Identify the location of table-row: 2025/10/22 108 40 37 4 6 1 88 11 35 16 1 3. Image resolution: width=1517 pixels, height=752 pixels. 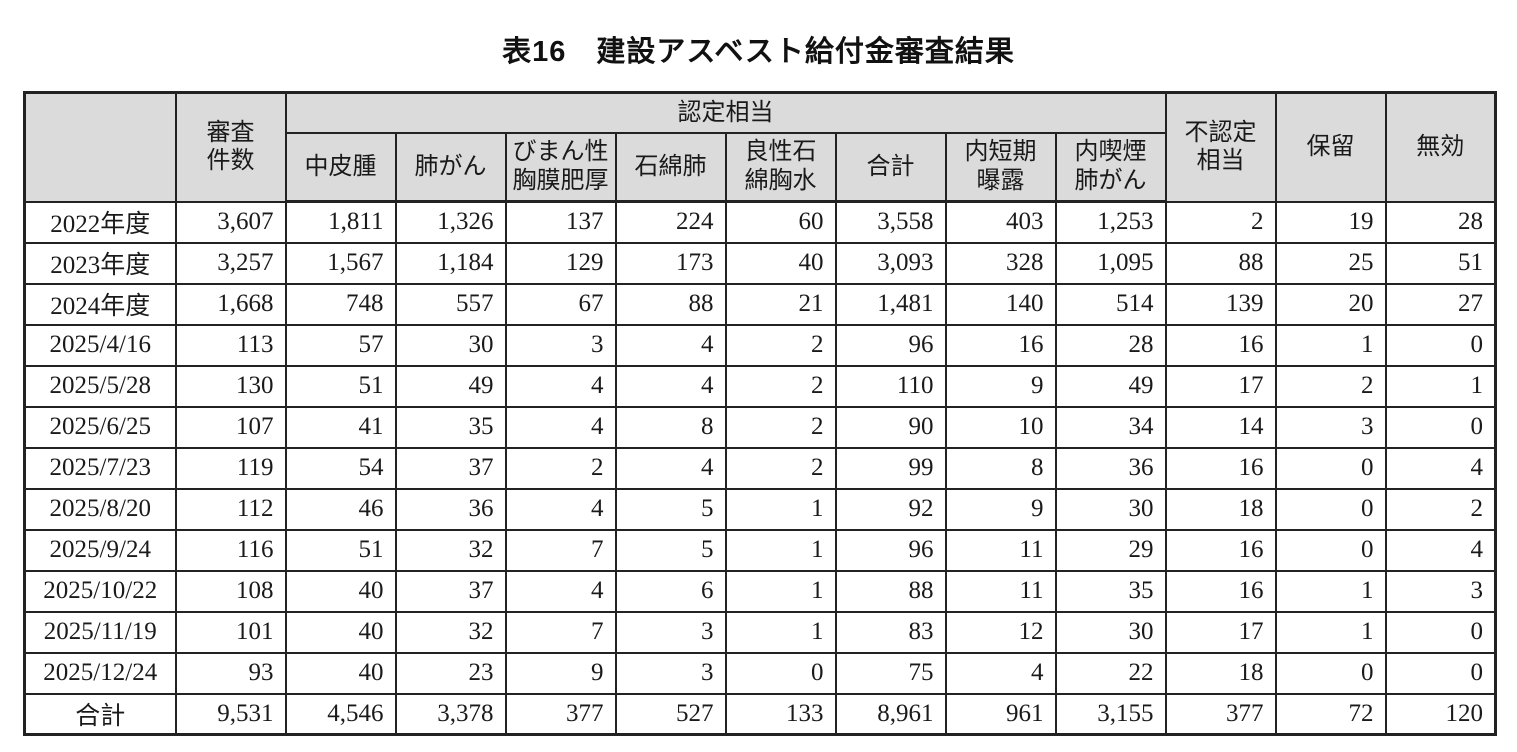
(760, 591).